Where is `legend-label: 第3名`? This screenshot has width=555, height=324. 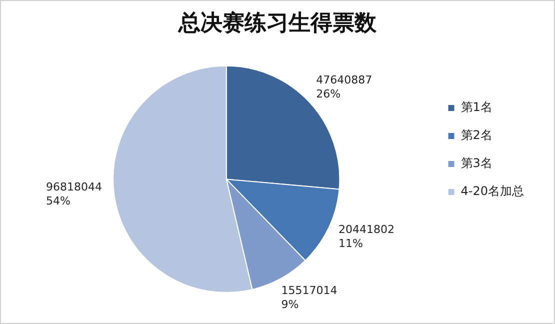 legend-label: 第3名 is located at coordinates (476, 163).